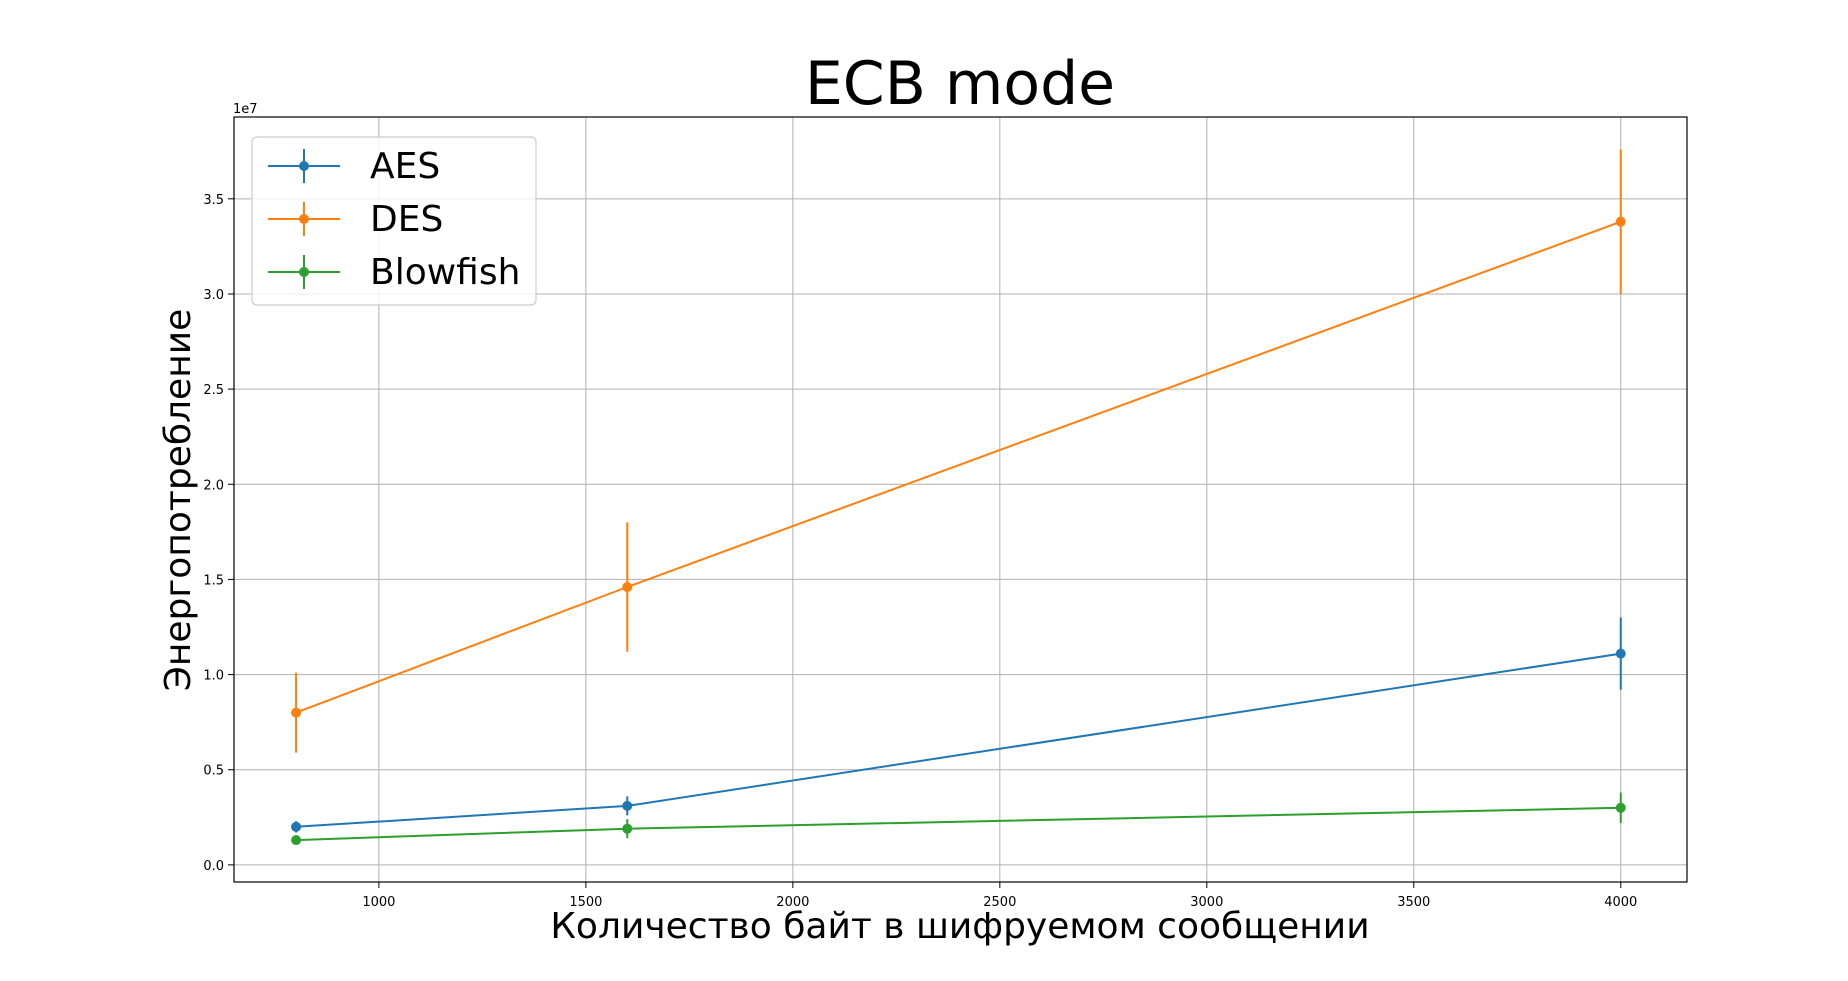  Describe the element at coordinates (1413, 902) in the screenshot. I see `x-tick-label: 3500` at that location.